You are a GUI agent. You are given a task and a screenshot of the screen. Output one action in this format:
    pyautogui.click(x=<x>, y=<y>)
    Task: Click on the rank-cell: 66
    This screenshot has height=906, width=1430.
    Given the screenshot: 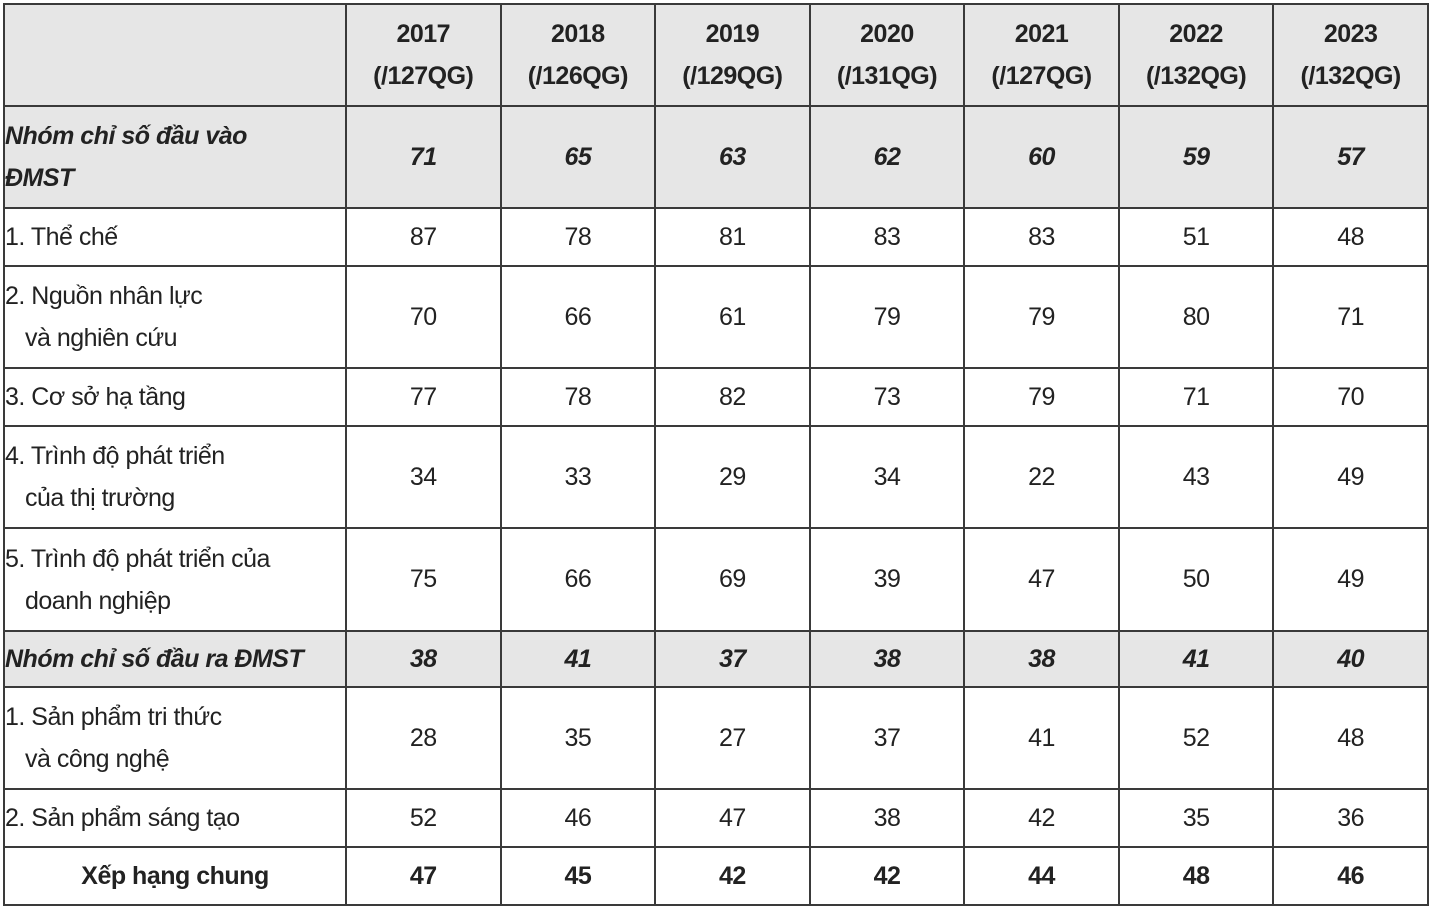 What is the action you would take?
    pyautogui.click(x=578, y=317)
    